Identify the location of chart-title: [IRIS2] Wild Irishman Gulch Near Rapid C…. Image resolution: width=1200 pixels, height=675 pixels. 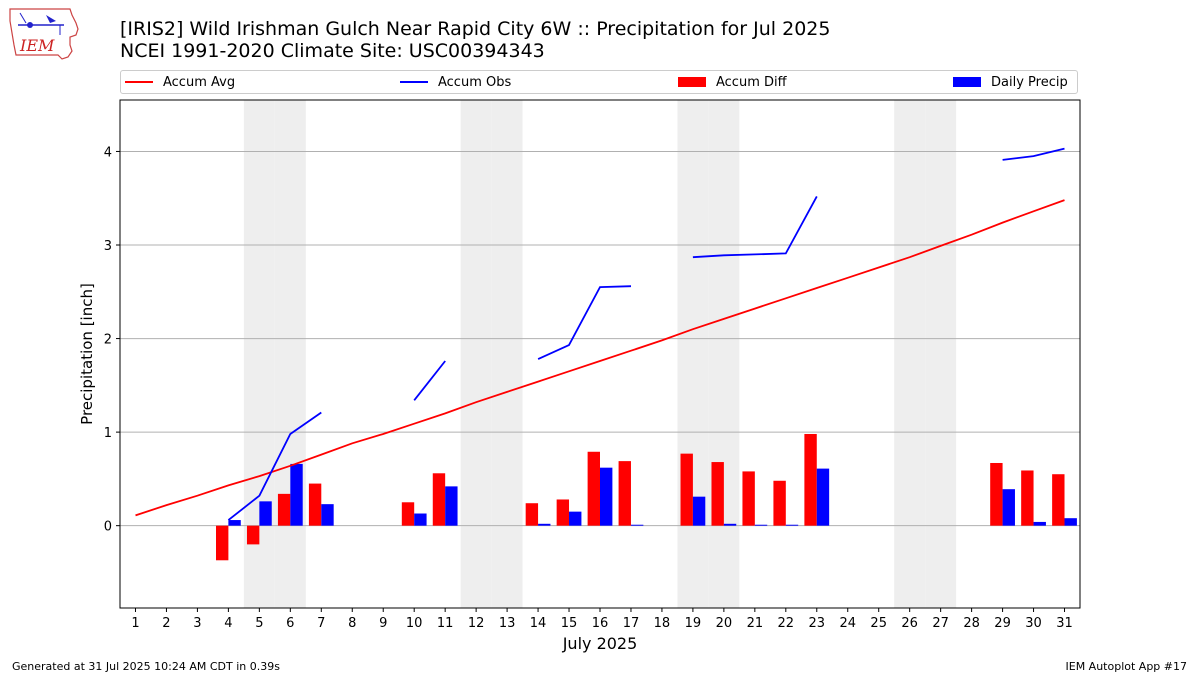
(475, 29).